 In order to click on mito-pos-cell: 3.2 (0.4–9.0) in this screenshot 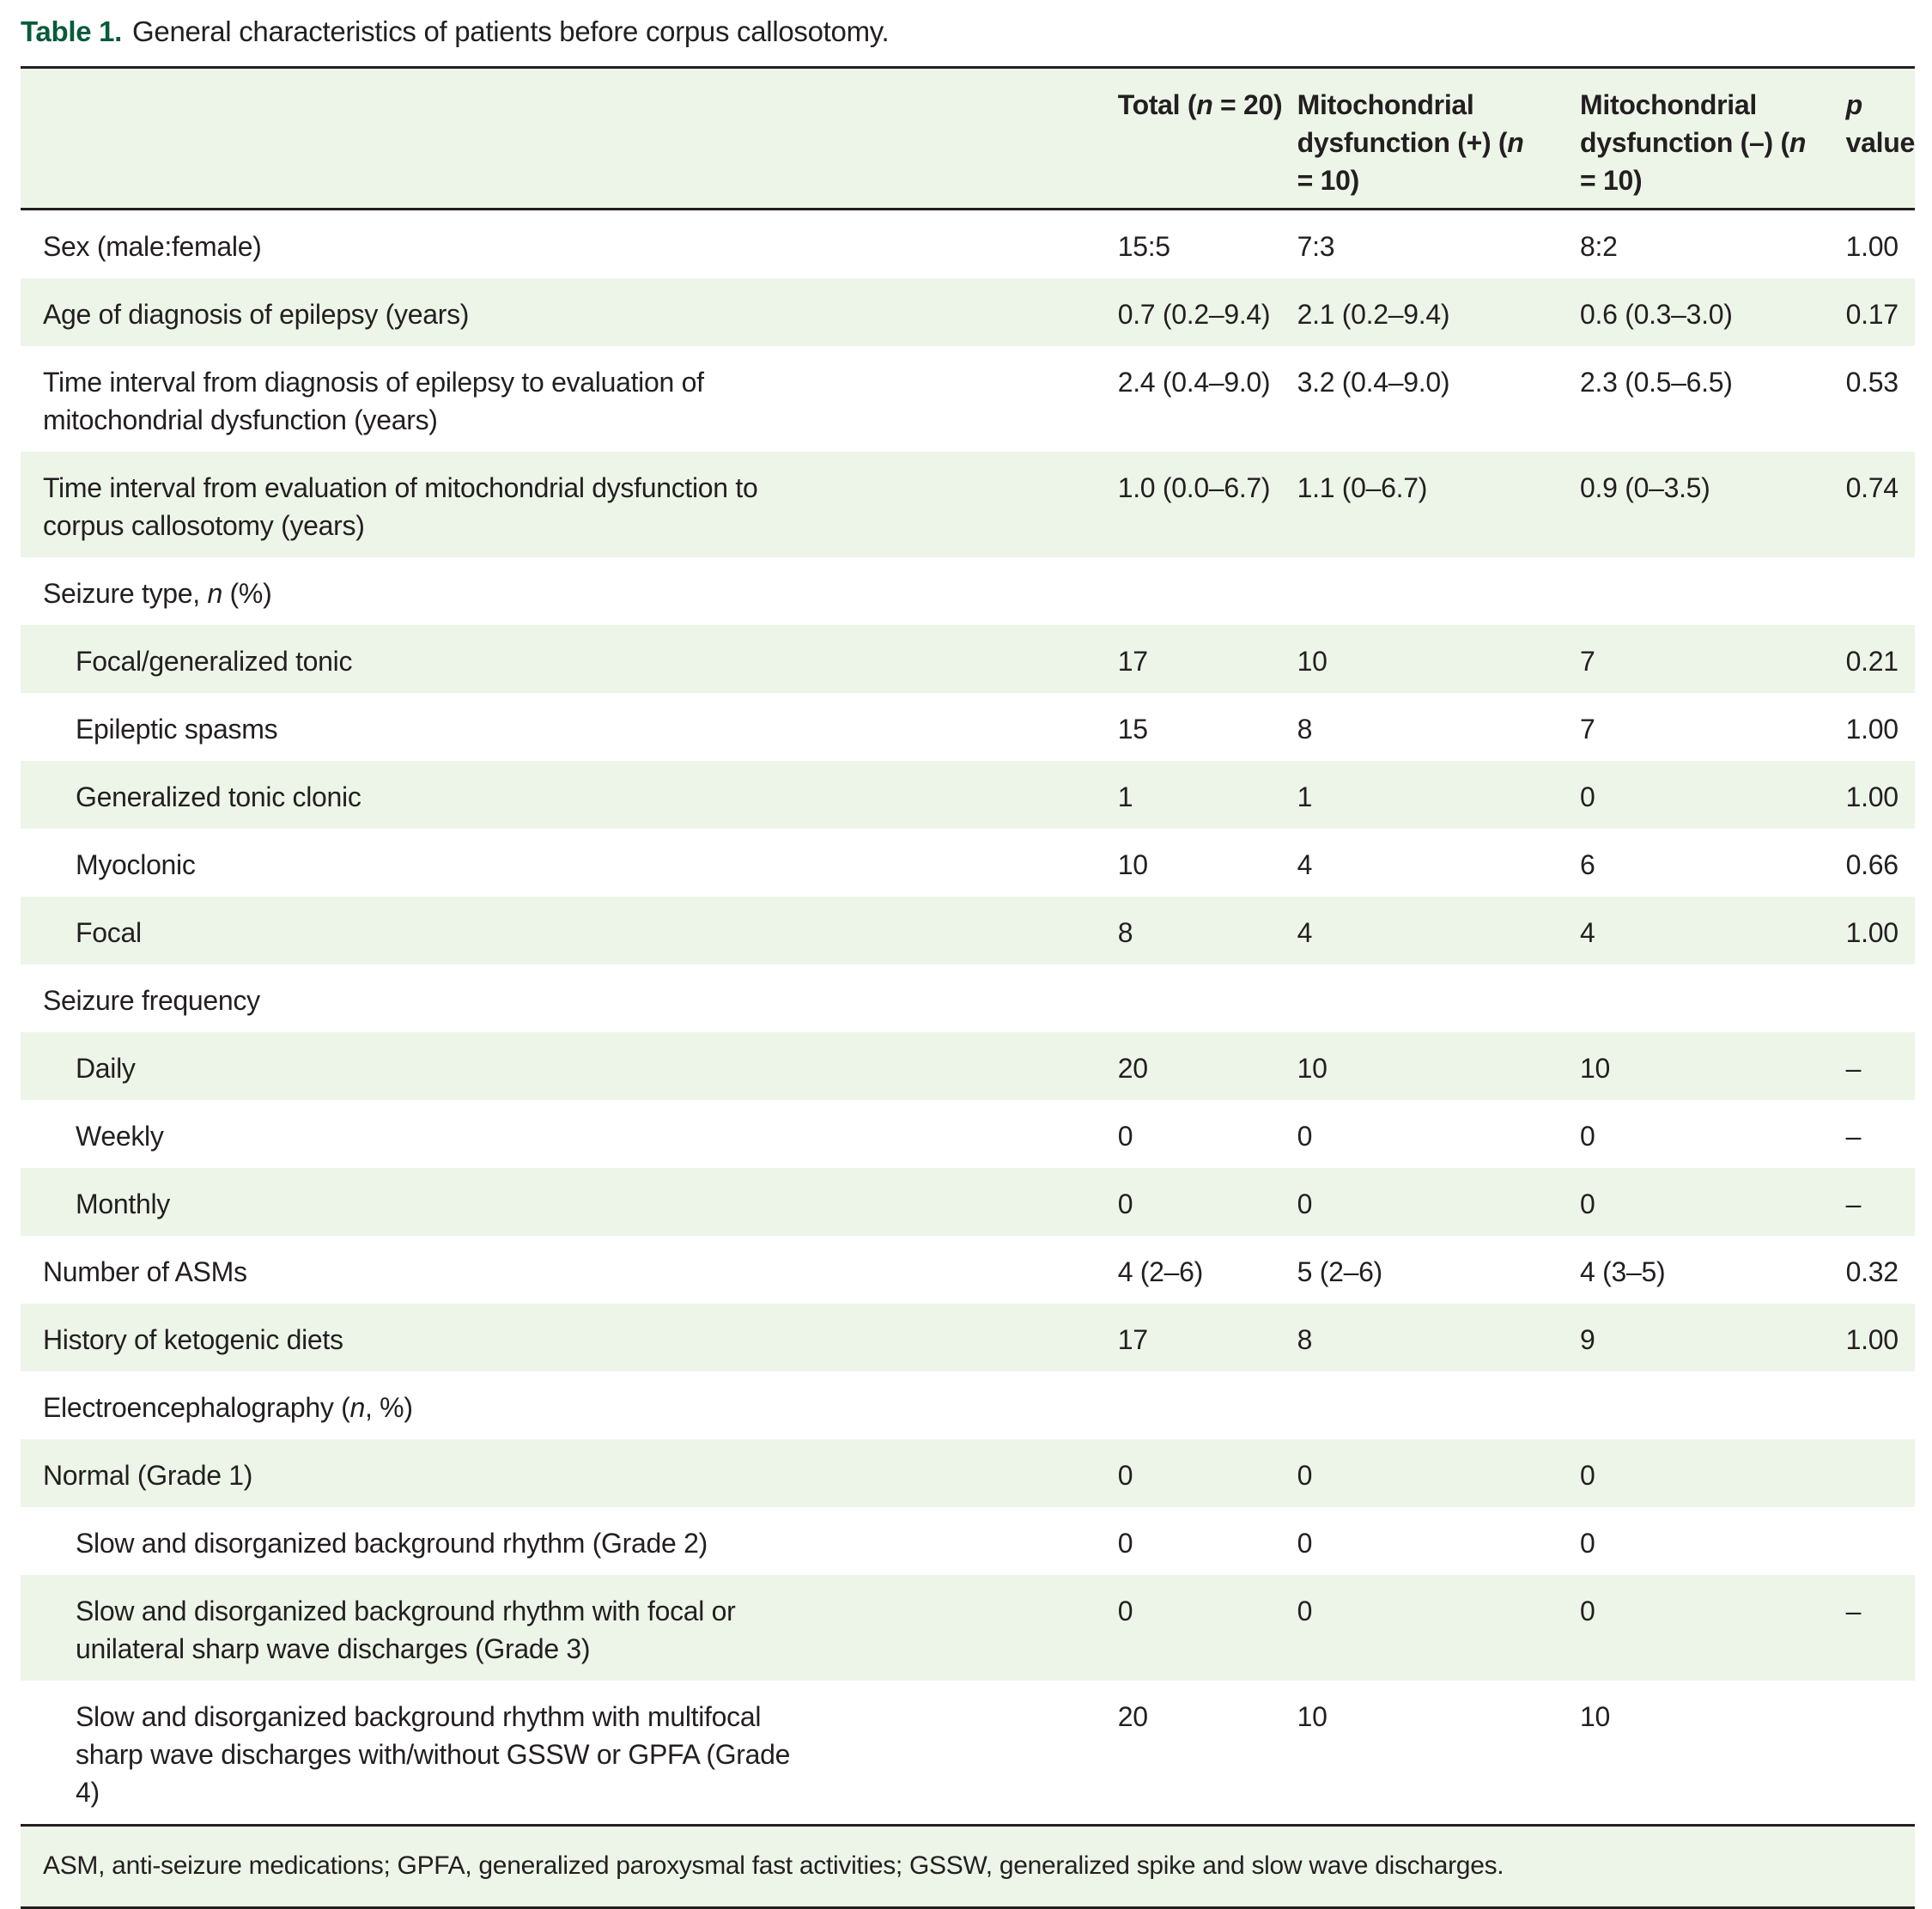, I will do `click(1374, 382)`.